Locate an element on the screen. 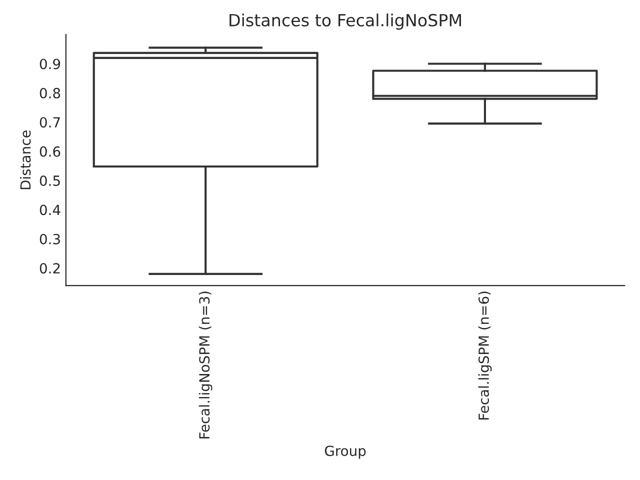  y-tick-label: 0.8 is located at coordinates (50, 93).